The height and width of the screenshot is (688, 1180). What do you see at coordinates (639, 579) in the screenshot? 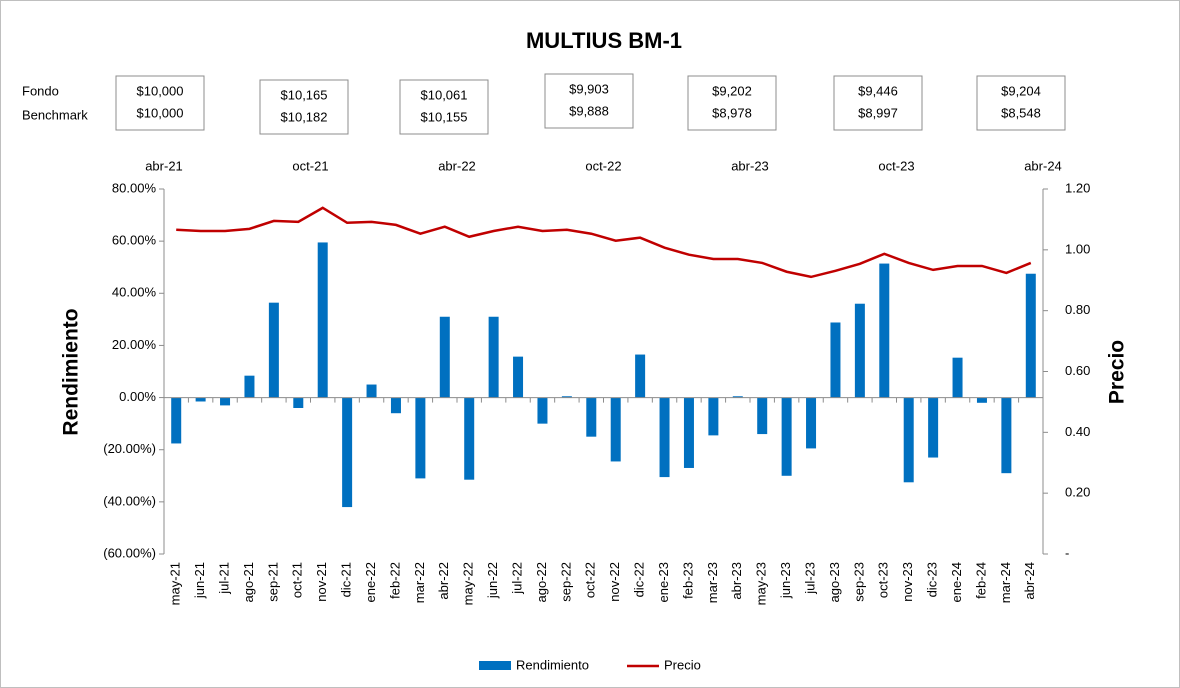
I see `x-tick-label: dic-22` at bounding box center [639, 579].